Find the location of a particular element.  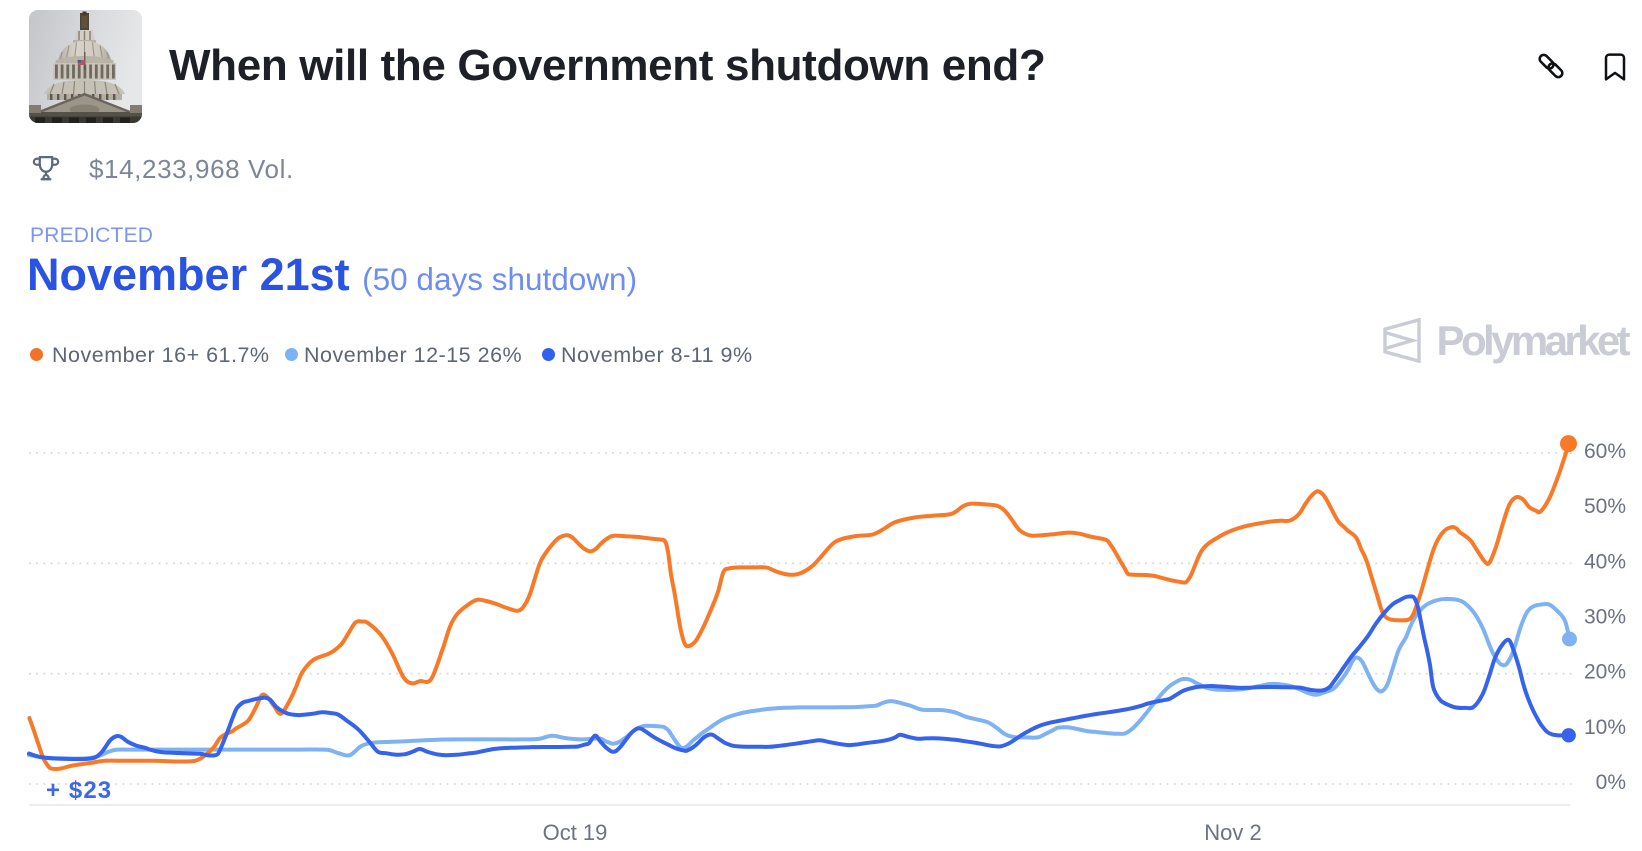

svg-text: Nov 2 is located at coordinates (1232, 832).